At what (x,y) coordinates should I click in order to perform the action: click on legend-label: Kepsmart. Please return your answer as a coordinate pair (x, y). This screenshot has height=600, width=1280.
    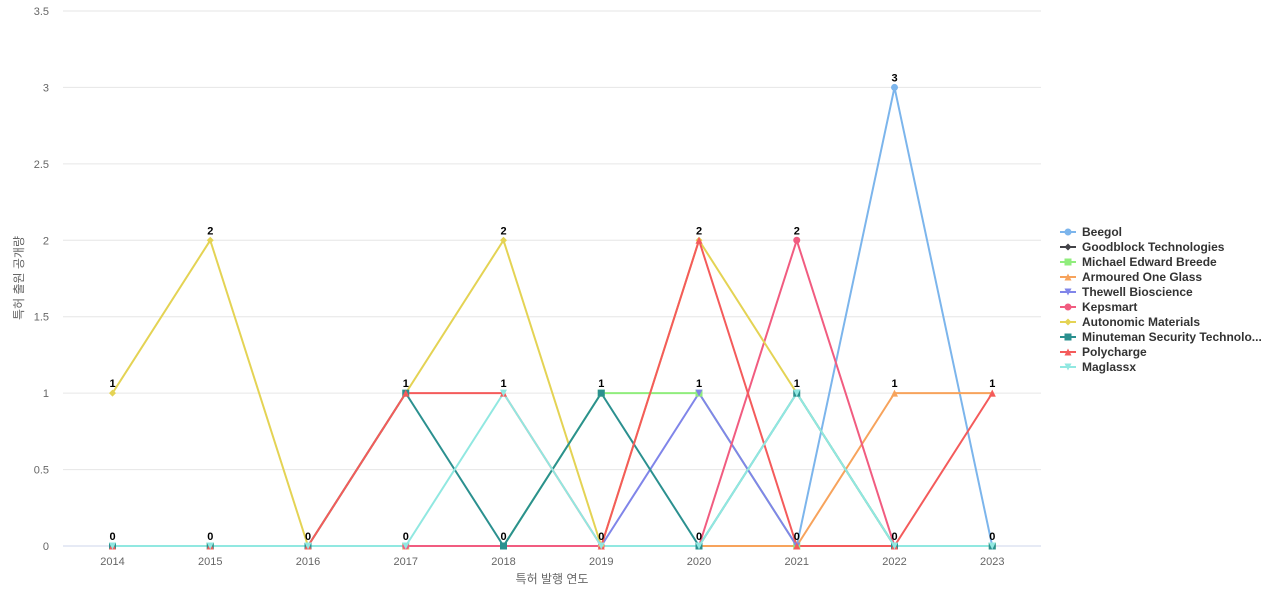
    Looking at the image, I should click on (1110, 306).